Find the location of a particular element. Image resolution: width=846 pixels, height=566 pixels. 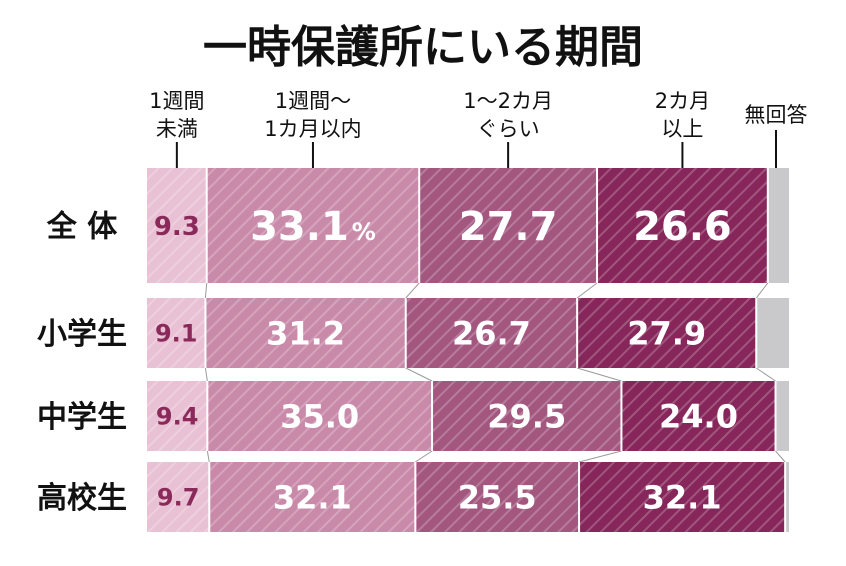

data-label: 26.6 is located at coordinates (682, 227).